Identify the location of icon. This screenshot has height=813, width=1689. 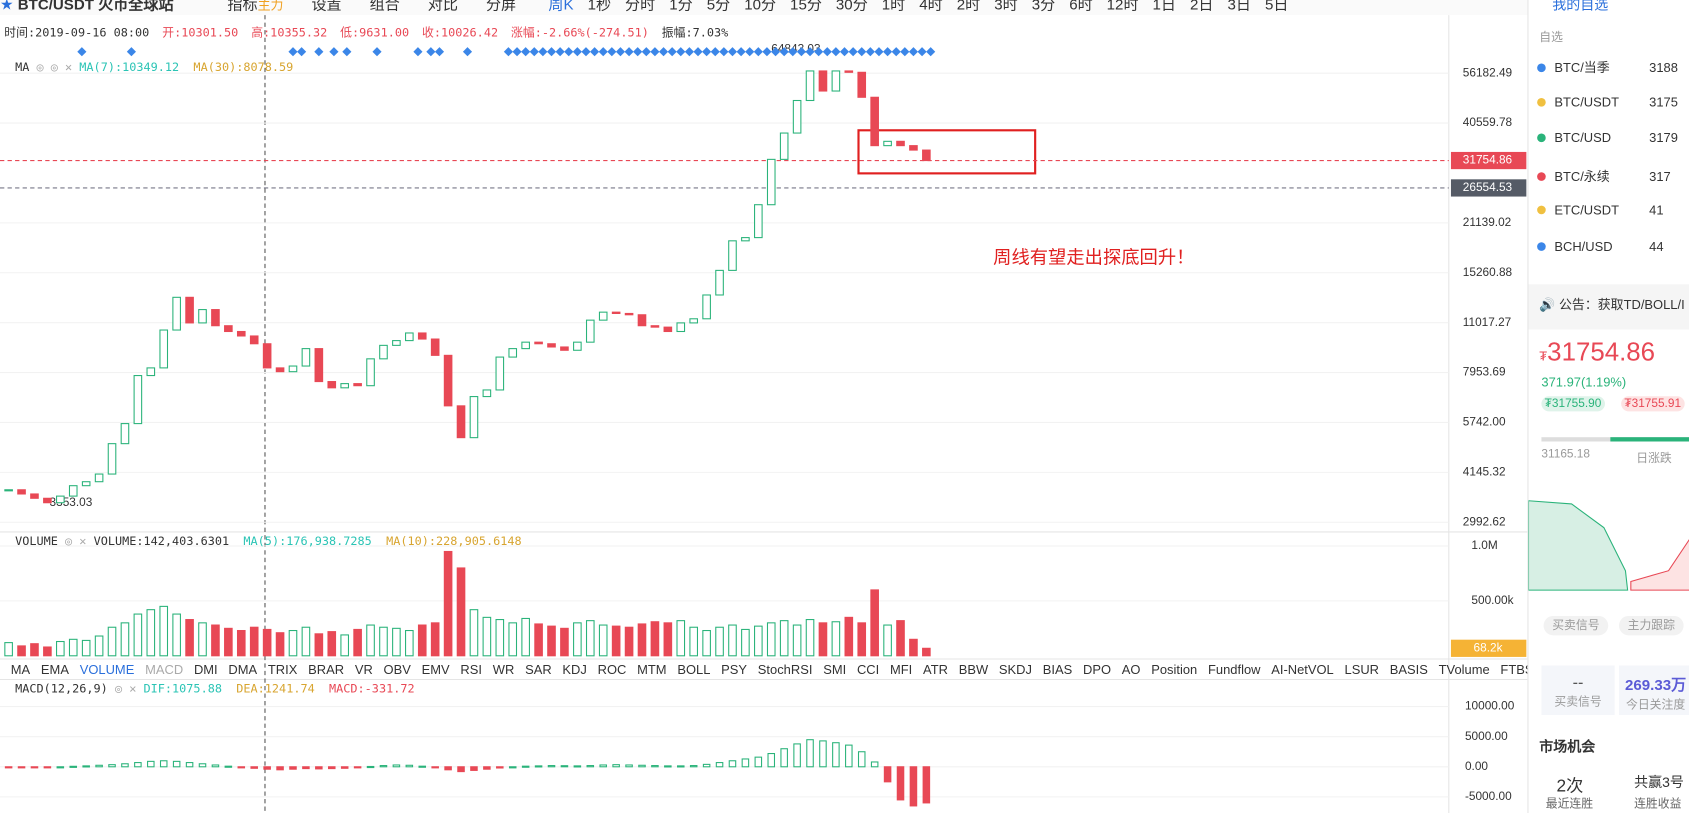
(1541, 210).